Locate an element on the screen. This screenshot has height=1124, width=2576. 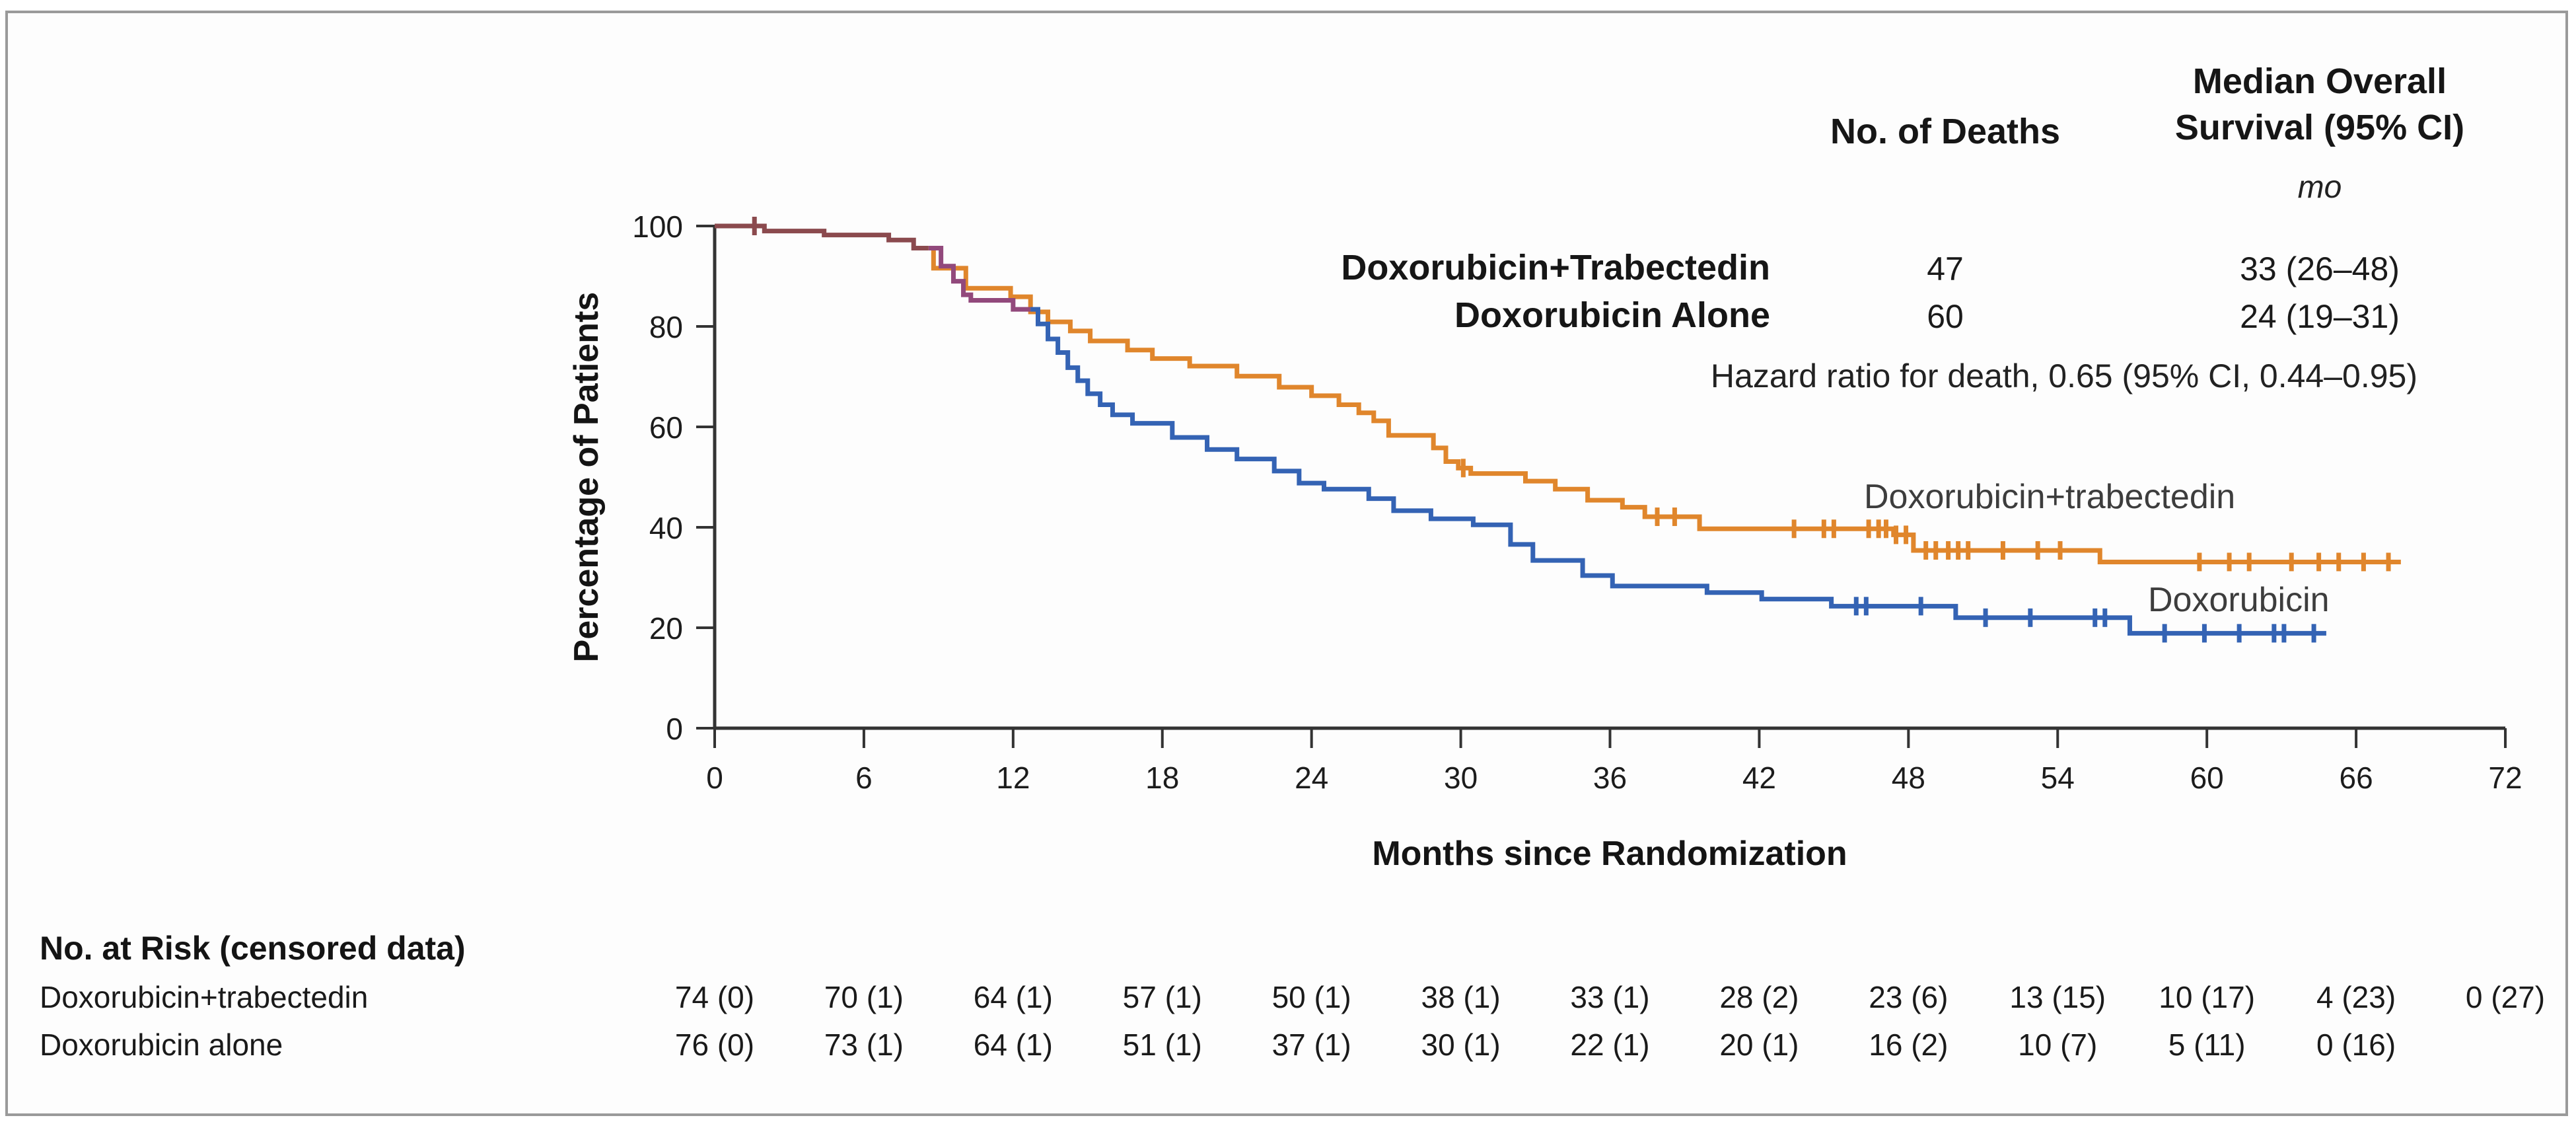
legend-row-trabectedin-deaths: 47 is located at coordinates (1945, 269).